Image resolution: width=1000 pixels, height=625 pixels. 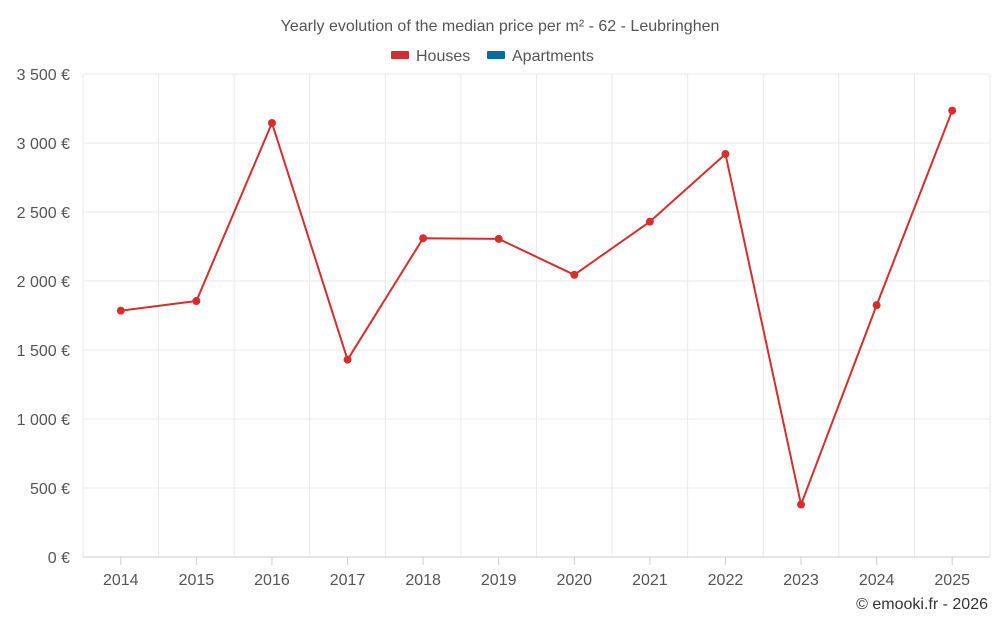 I want to click on data-point-2019, so click(x=498, y=238).